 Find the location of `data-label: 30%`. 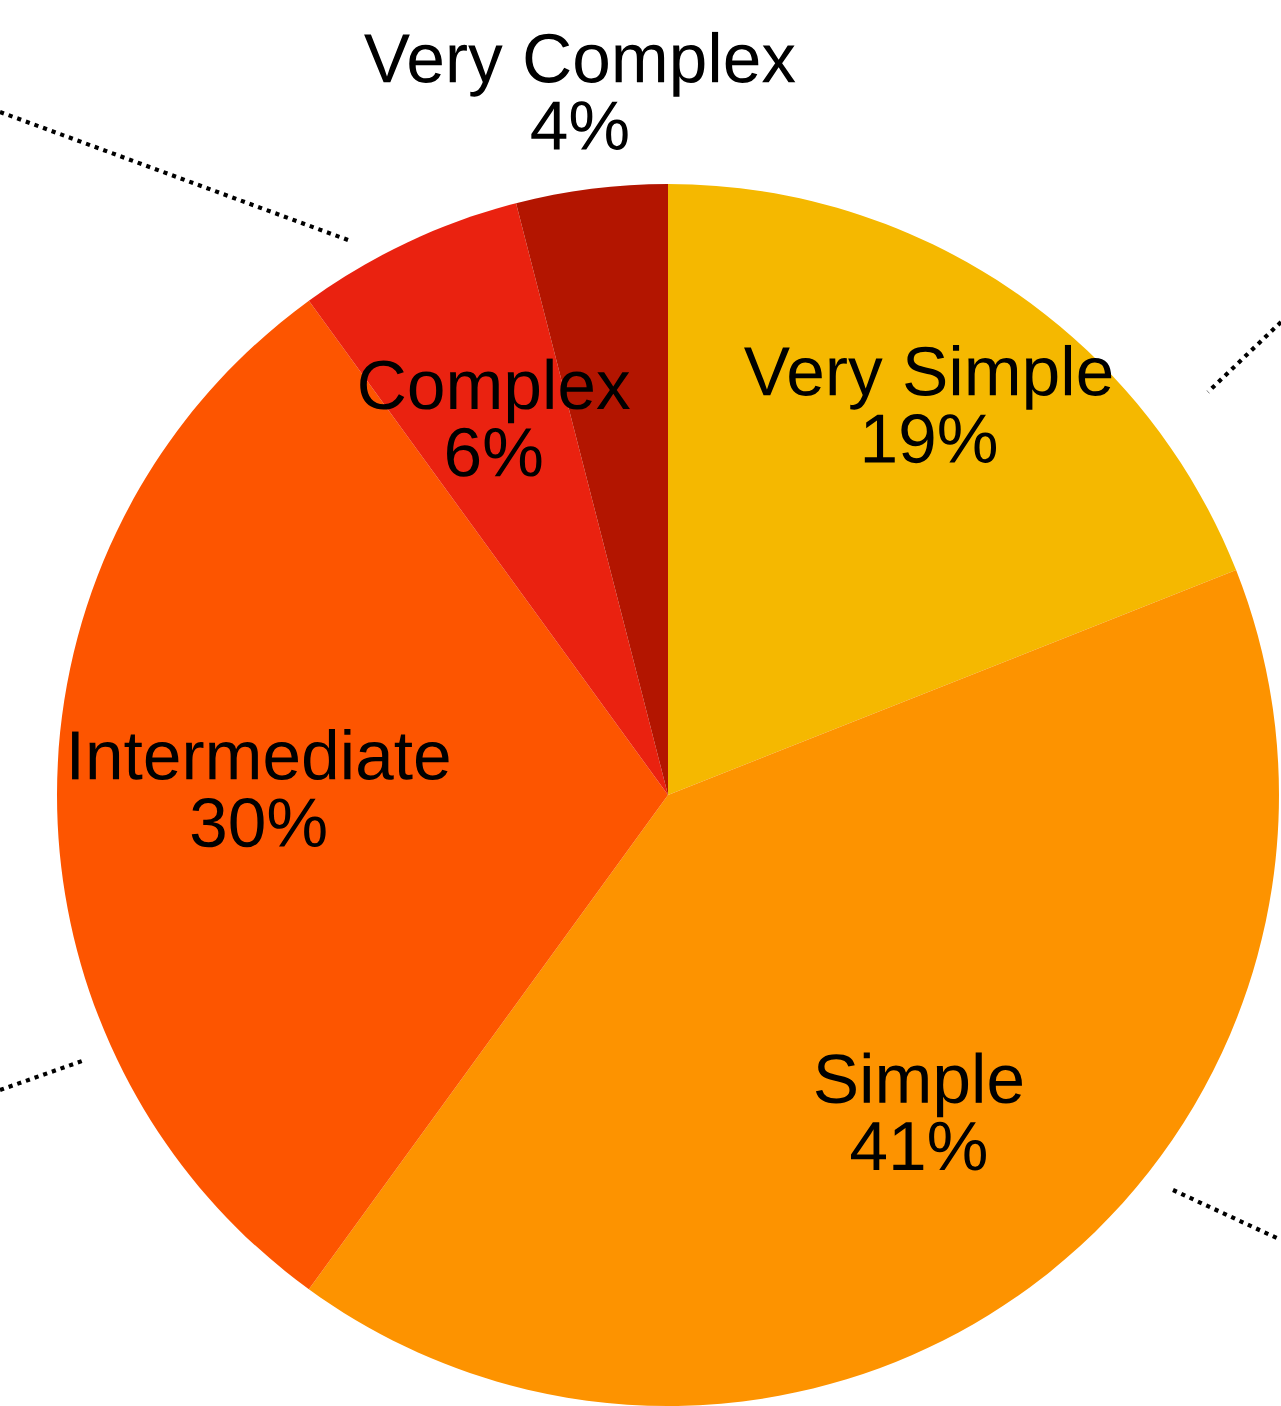

data-label: 30% is located at coordinates (258, 823).